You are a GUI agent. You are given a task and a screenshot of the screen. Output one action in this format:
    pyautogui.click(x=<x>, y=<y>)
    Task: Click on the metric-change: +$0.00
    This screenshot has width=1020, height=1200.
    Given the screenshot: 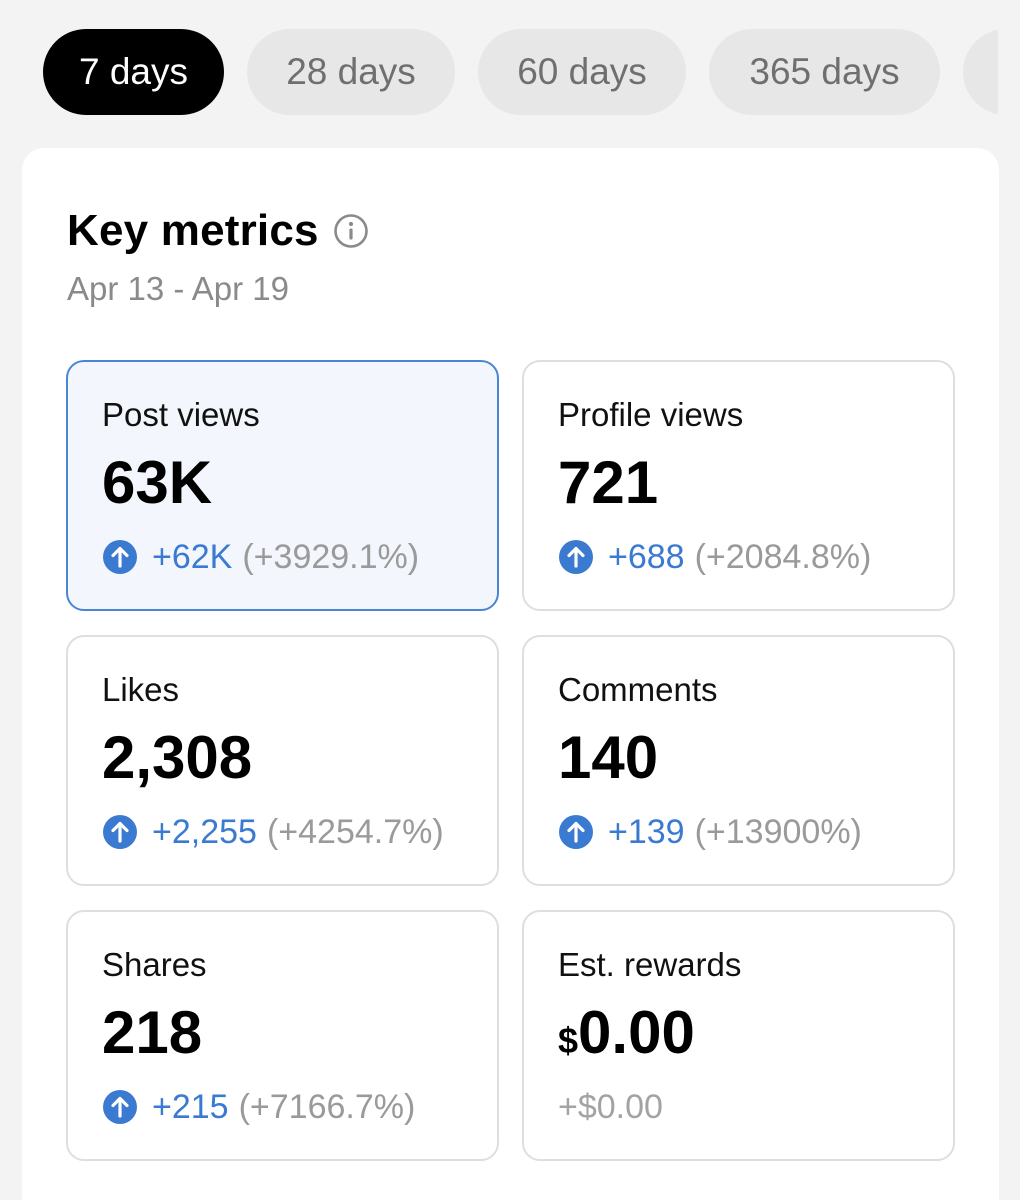 What is the action you would take?
    pyautogui.click(x=610, y=1107)
    